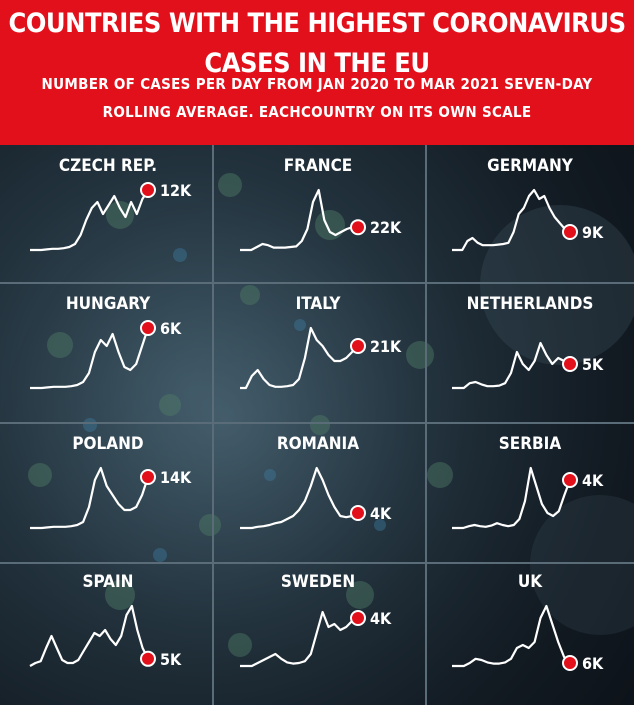 The height and width of the screenshot is (705, 634). What do you see at coordinates (108, 582) in the screenshot?
I see `panel-title: SPAIN` at bounding box center [108, 582].